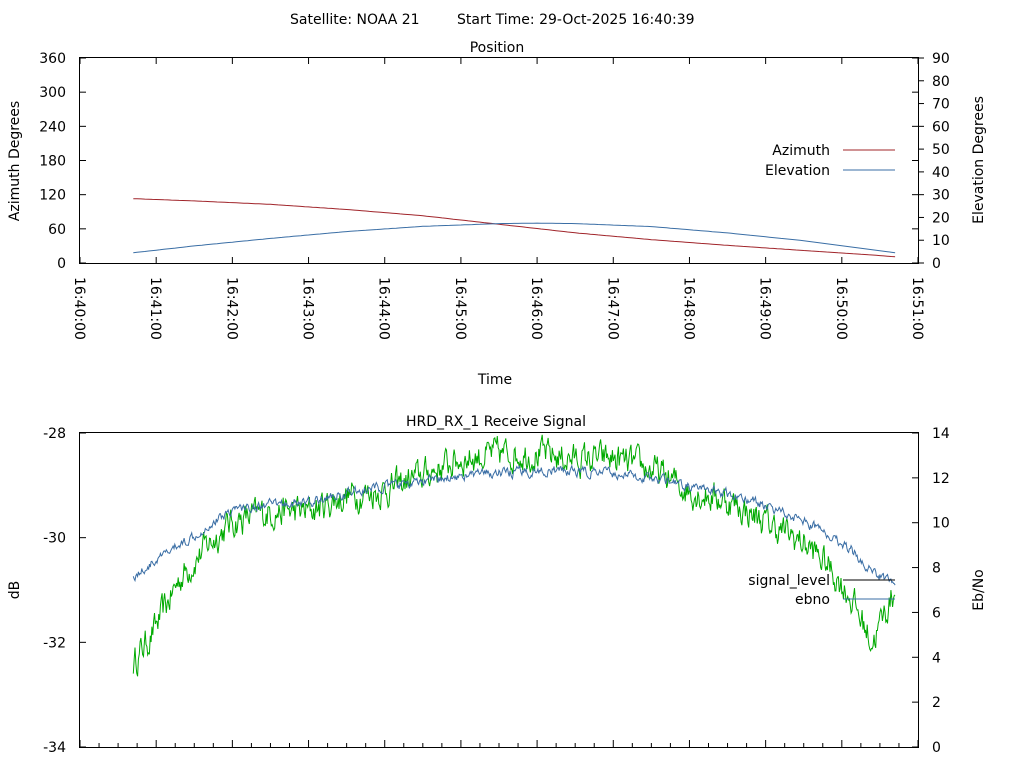 This screenshot has height=772, width=1024. What do you see at coordinates (797, 171) in the screenshot?
I see `position-legend-label: Elevation` at bounding box center [797, 171].